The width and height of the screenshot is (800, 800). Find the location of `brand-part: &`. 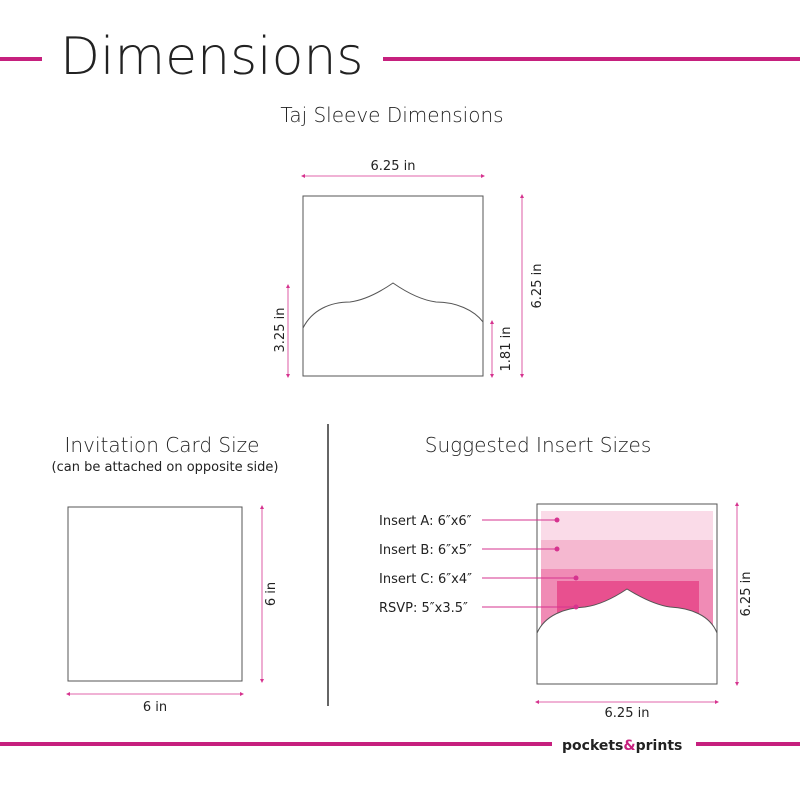

brand-part: & is located at coordinates (629, 746).